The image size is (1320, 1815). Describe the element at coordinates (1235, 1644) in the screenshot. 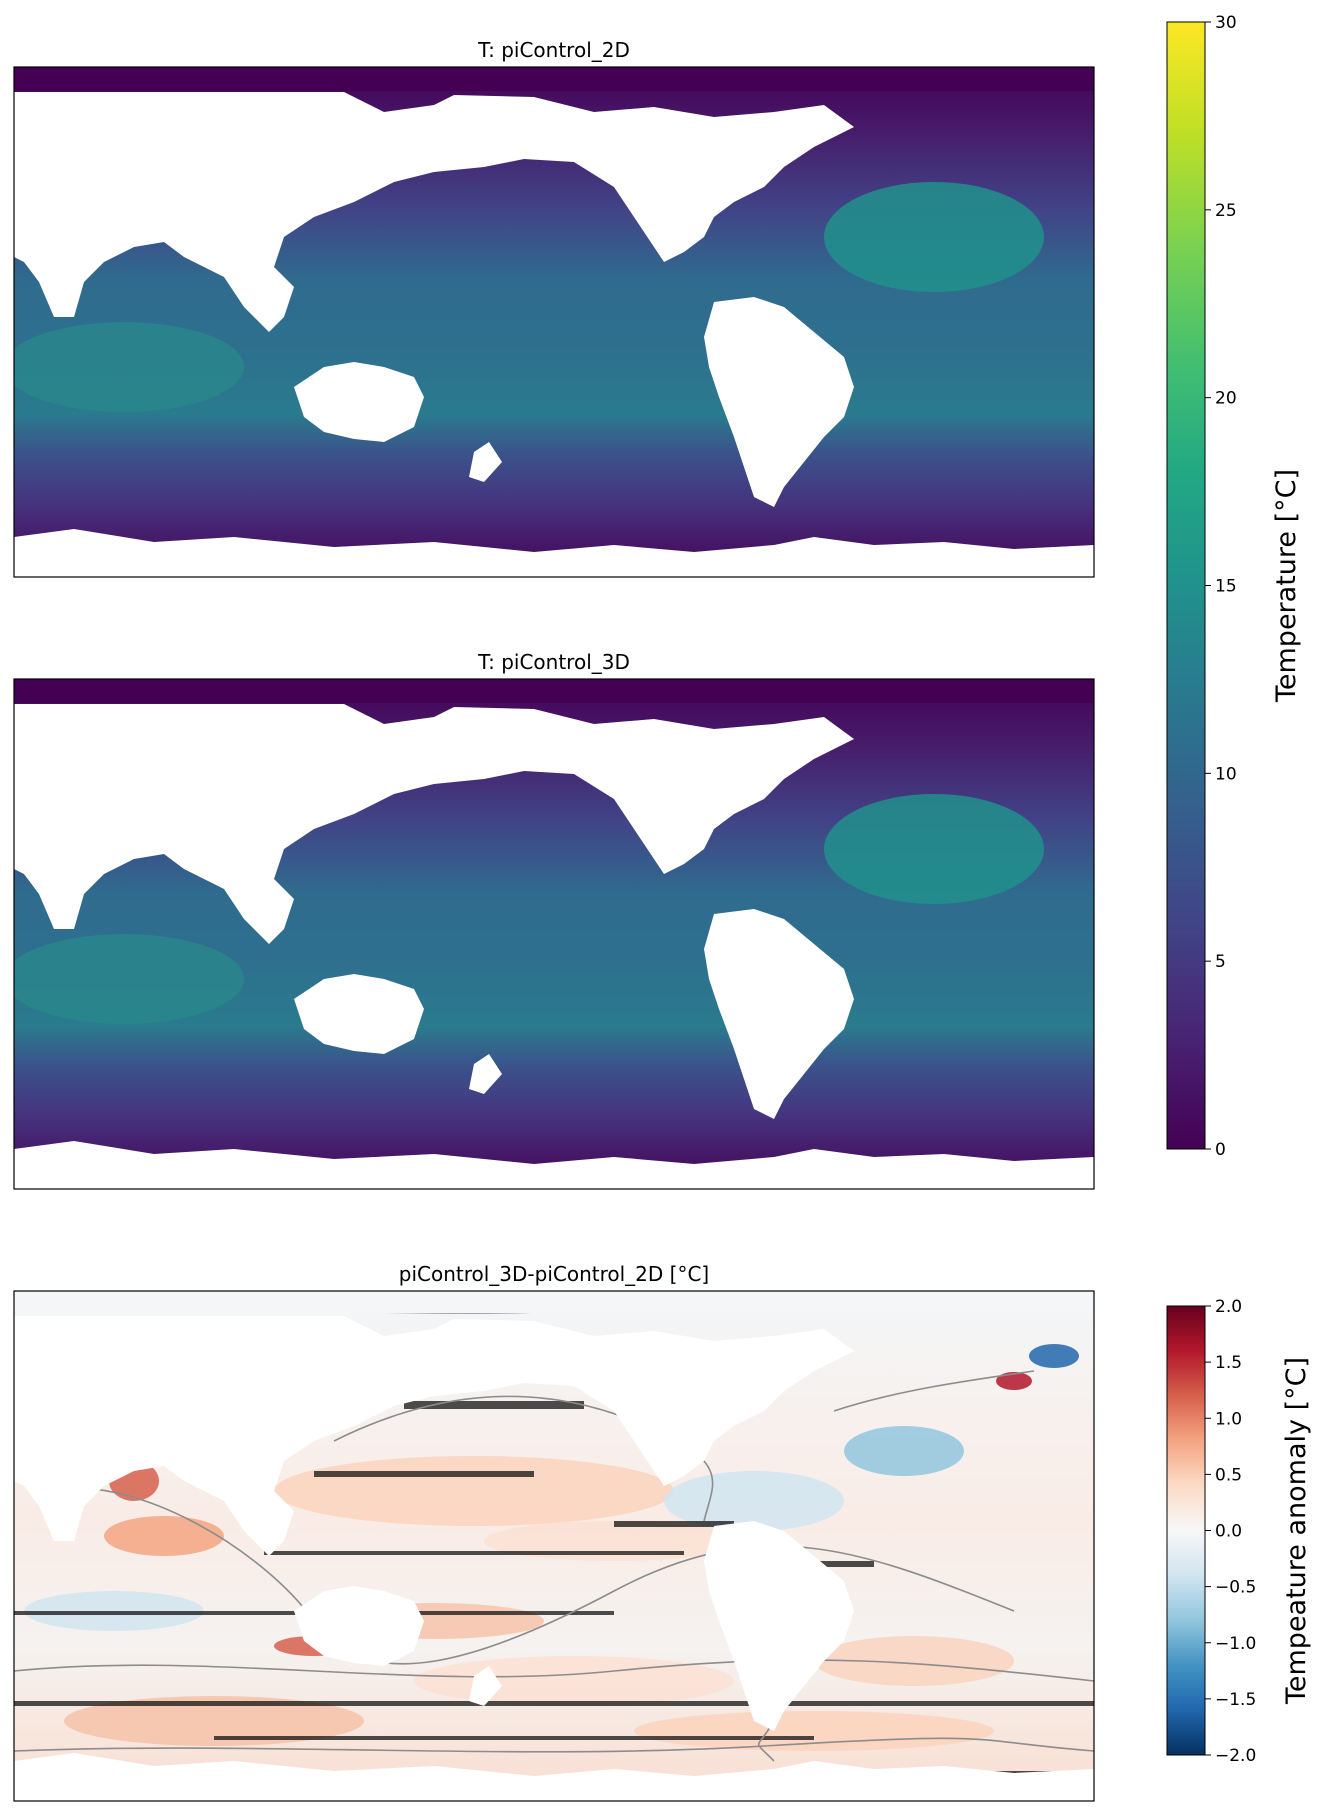

I see `colorbar-tick-label: −1.0` at that location.